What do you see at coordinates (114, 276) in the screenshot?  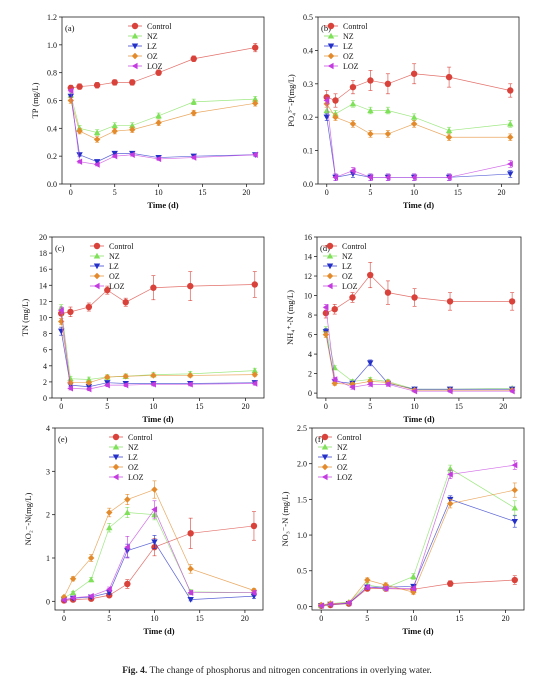 I see `legend-entry: OZ` at bounding box center [114, 276].